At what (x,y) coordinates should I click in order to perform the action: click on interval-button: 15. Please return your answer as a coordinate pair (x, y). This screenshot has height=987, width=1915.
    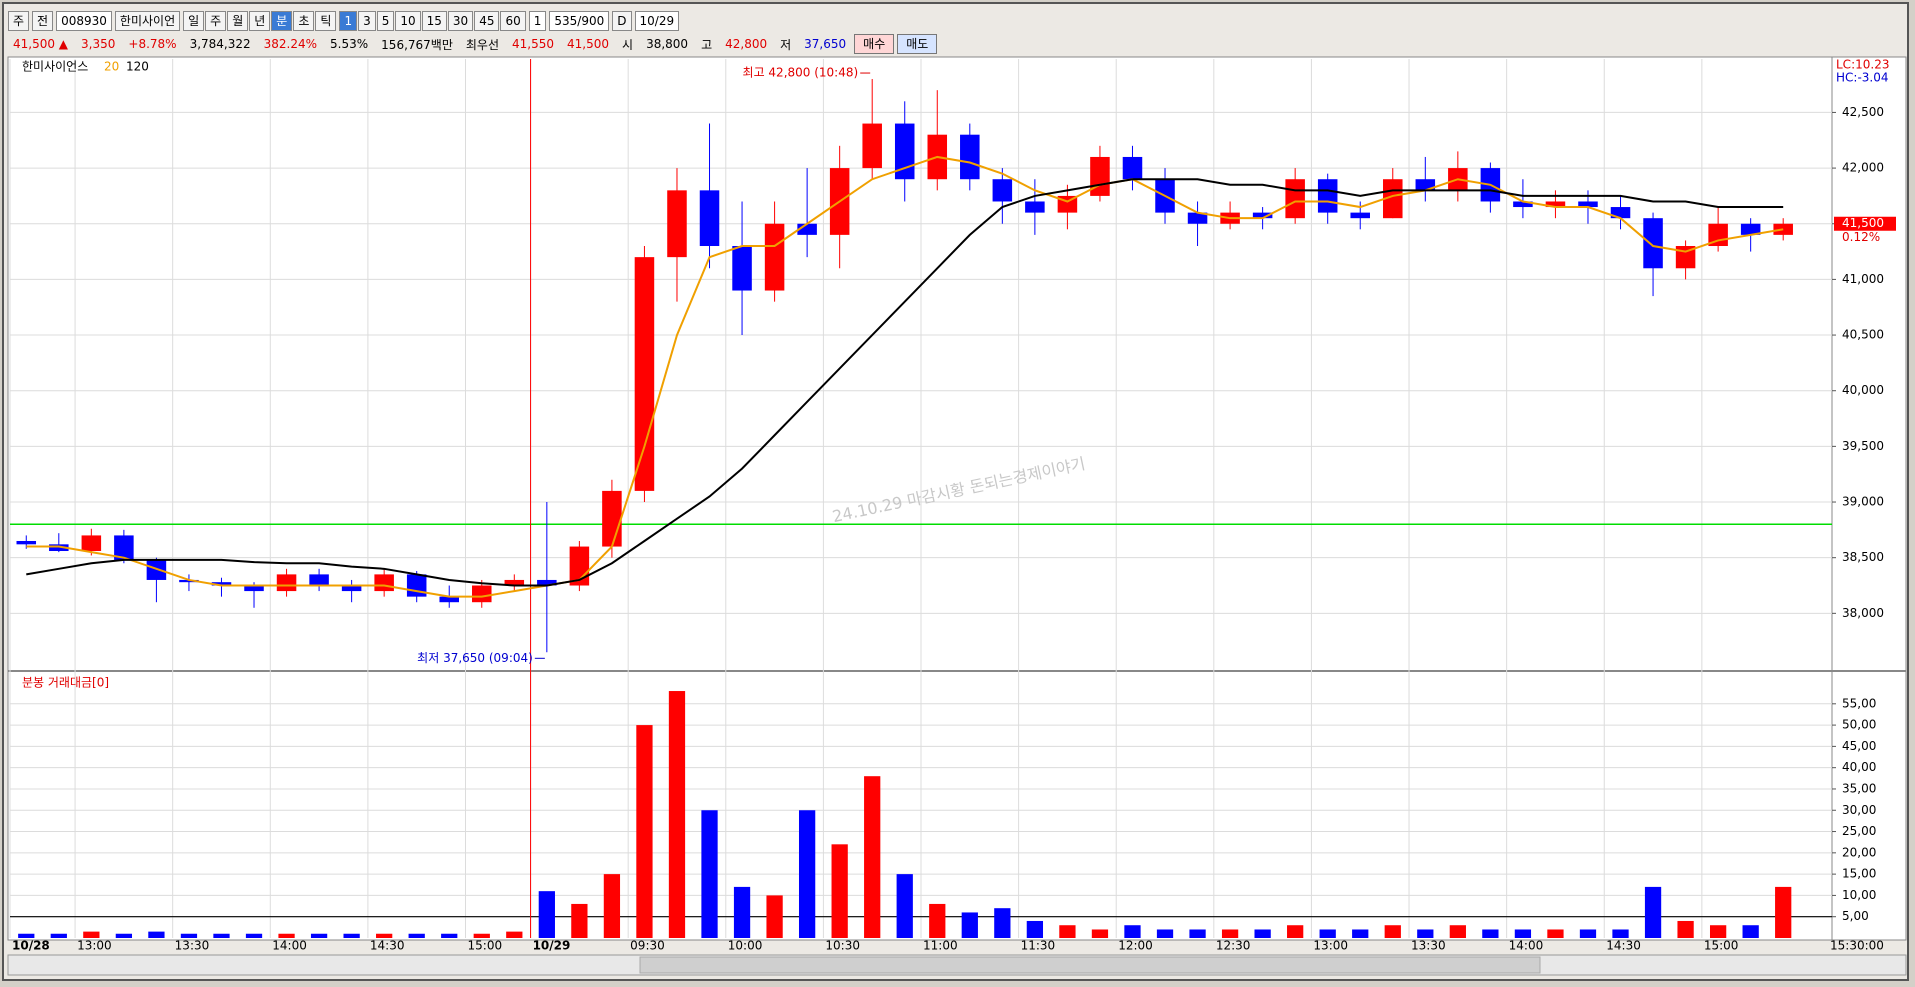
    Looking at the image, I should click on (434, 21).